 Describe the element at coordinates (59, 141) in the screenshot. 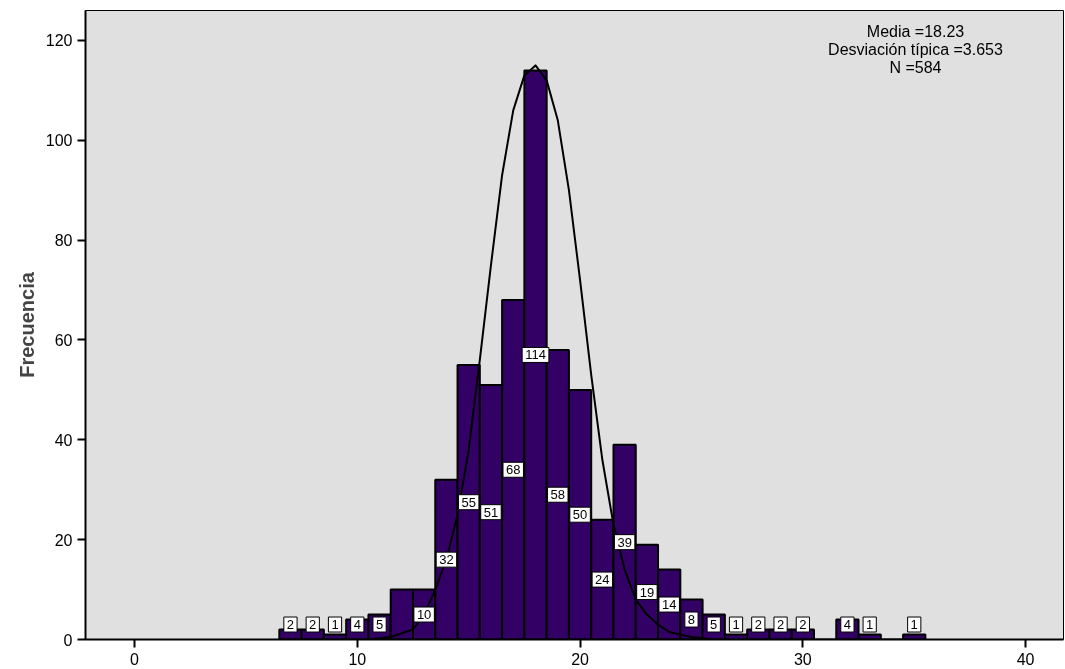

I see `y-tick-label: 100` at that location.